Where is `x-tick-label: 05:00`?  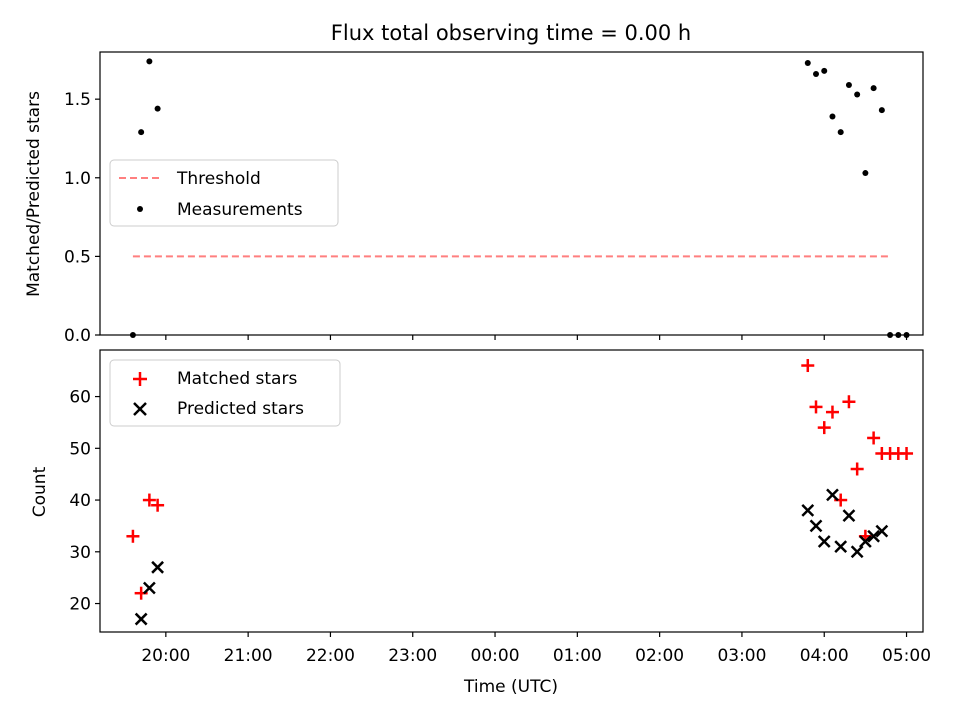
x-tick-label: 05:00 is located at coordinates (906, 656).